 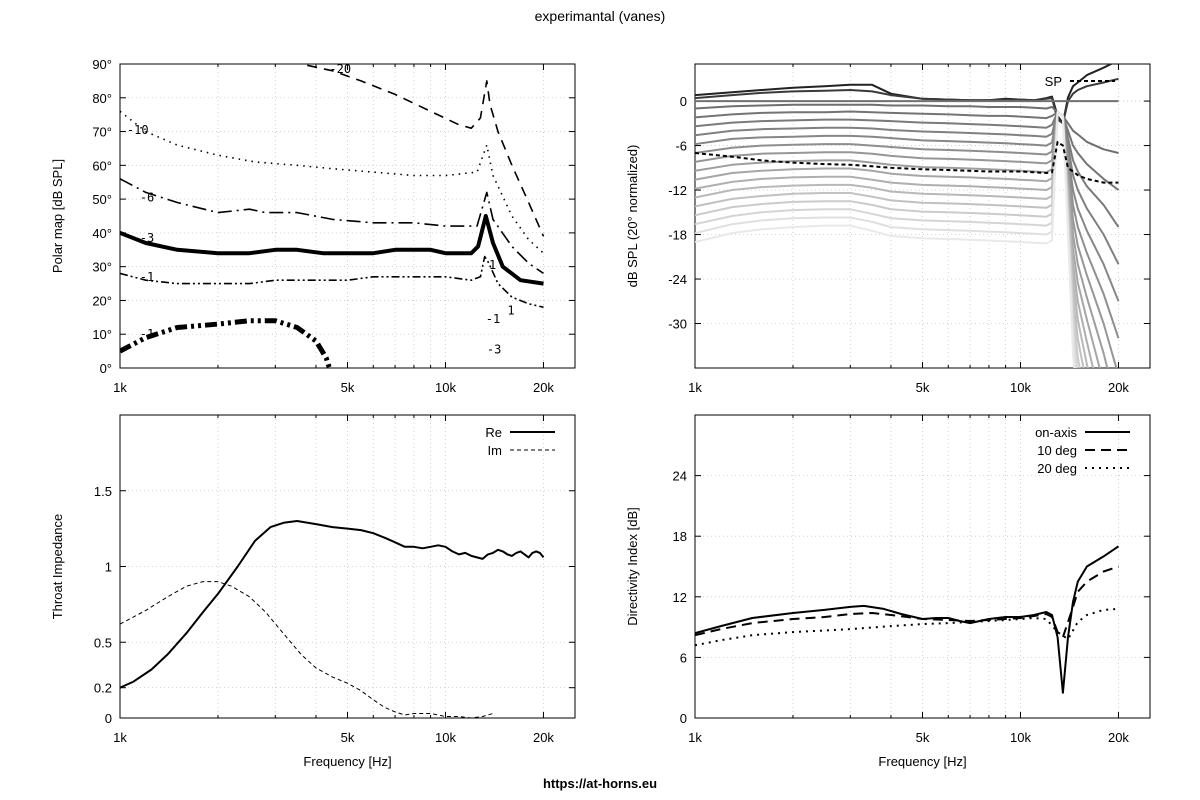 I want to click on y-tick-label: 10°, so click(x=102, y=334).